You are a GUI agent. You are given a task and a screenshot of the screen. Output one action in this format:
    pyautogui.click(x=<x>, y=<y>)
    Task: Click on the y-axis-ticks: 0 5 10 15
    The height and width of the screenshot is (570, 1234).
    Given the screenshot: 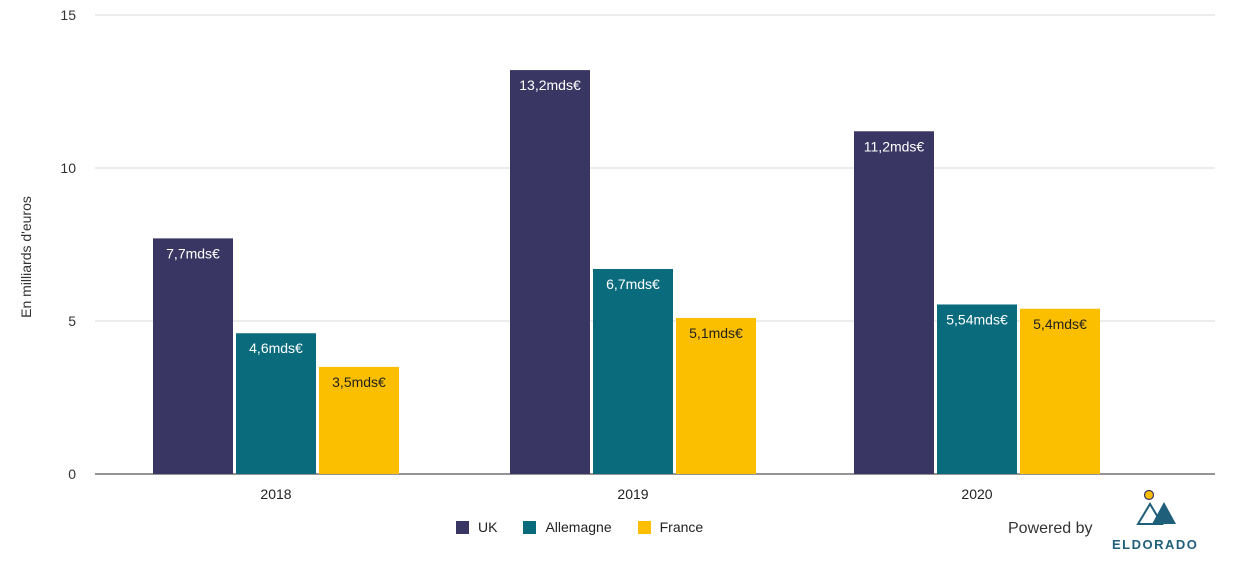 What is the action you would take?
    pyautogui.click(x=68, y=244)
    